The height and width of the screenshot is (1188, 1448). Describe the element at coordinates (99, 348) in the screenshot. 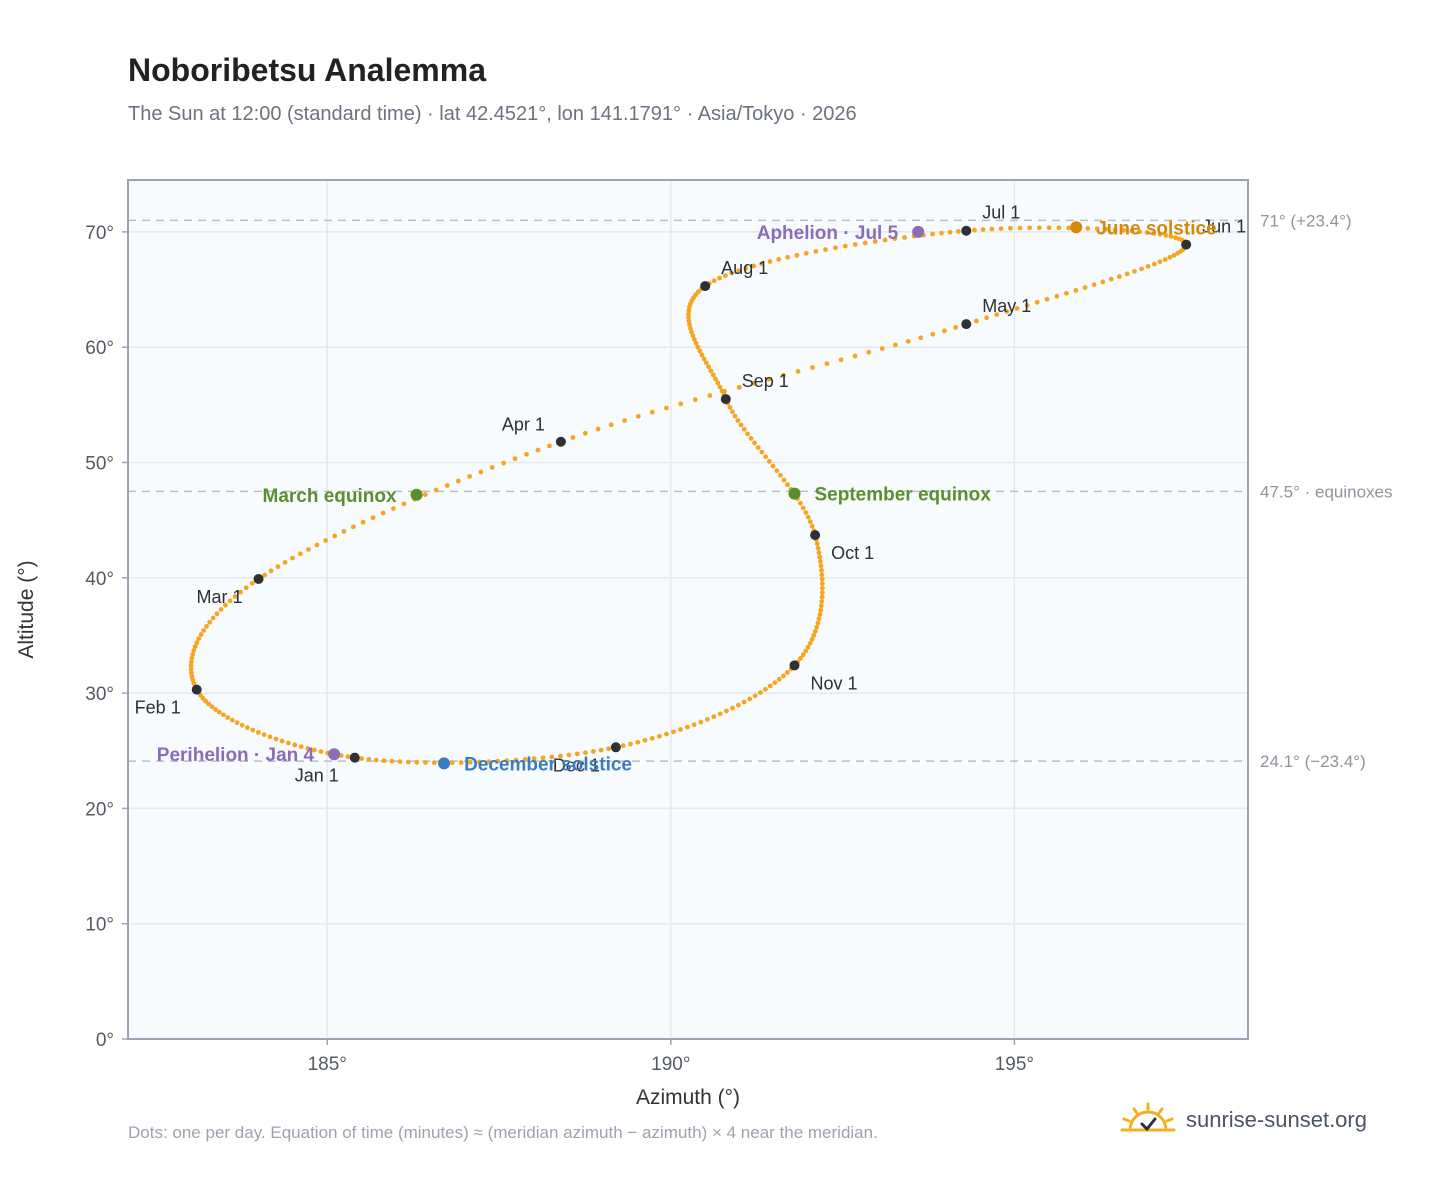

I see `y-tick-label: 60°` at that location.